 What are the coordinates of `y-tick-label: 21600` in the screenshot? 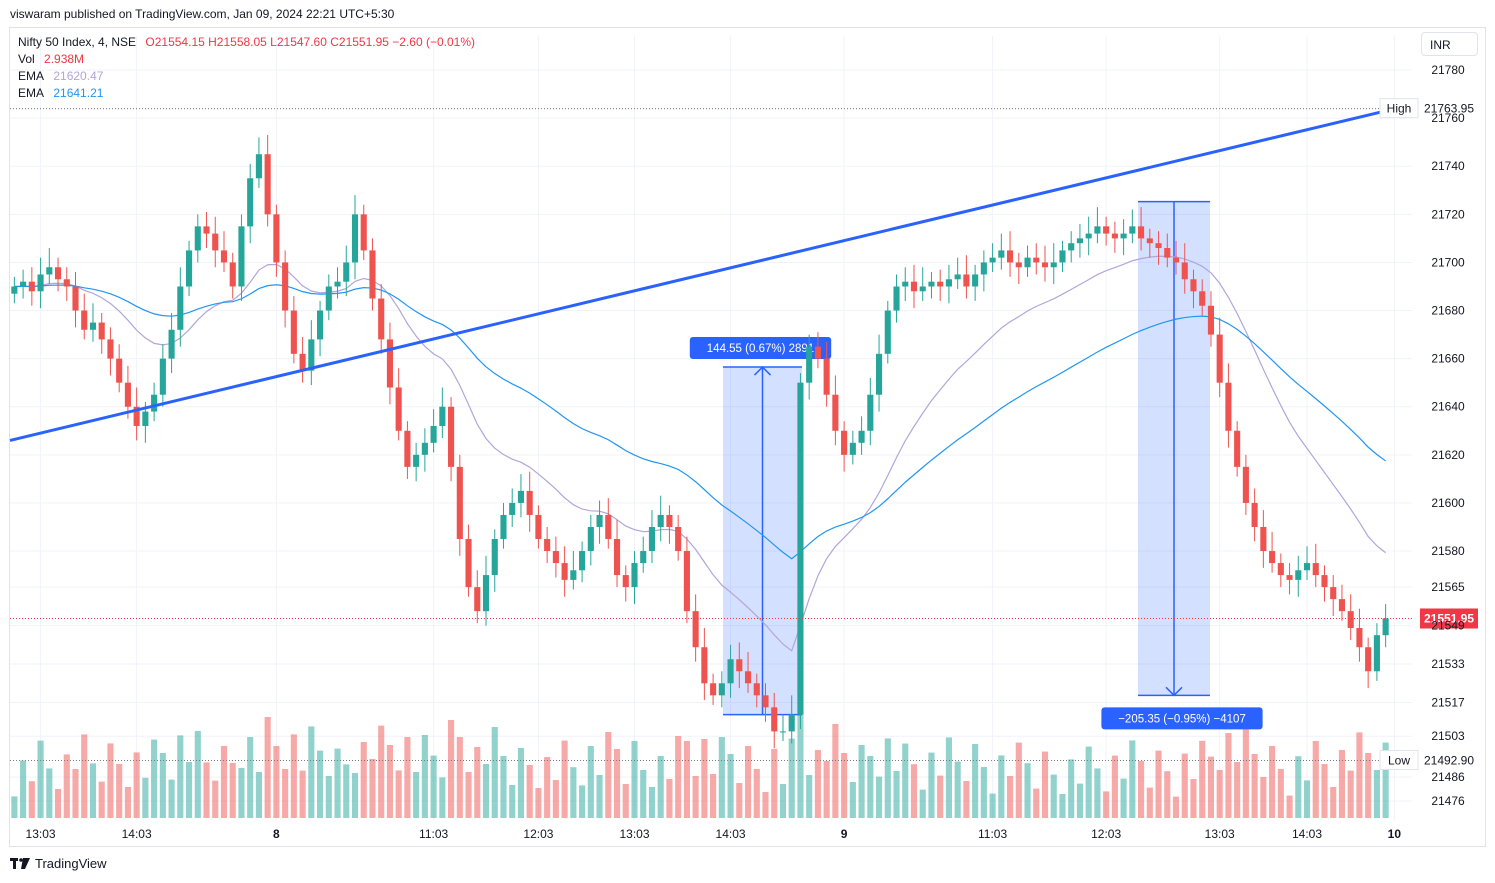 It's located at (1448, 503).